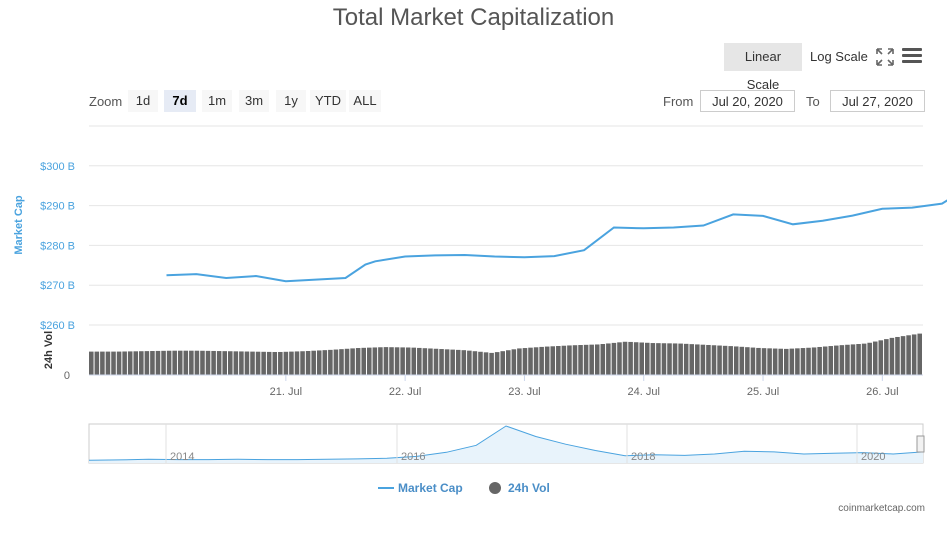 This screenshot has height=535, width=947. What do you see at coordinates (67, 376) in the screenshot?
I see `volume-axis-zero: 0` at bounding box center [67, 376].